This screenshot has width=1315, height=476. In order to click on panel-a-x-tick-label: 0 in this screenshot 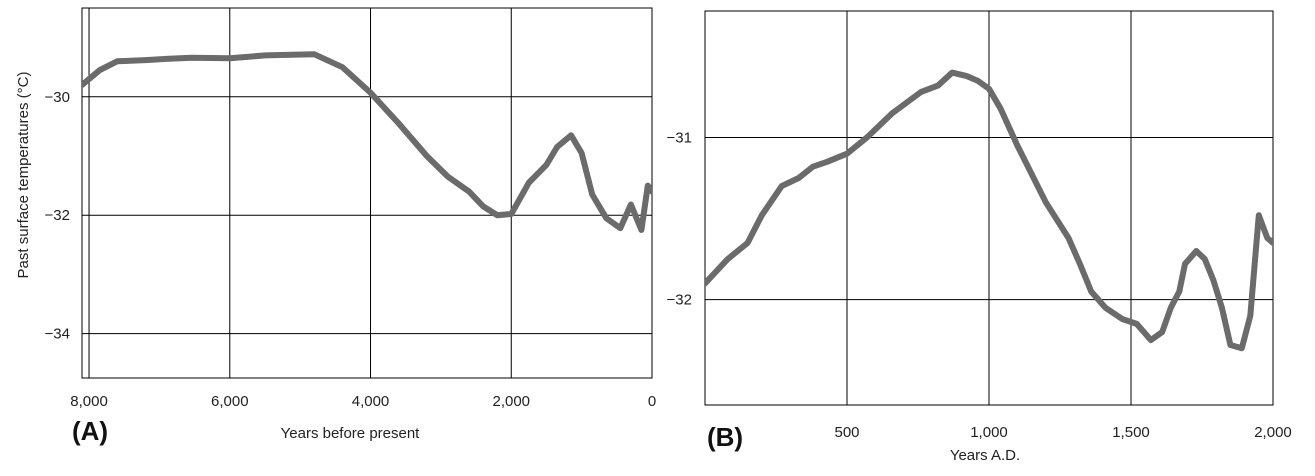, I will do `click(652, 401)`.